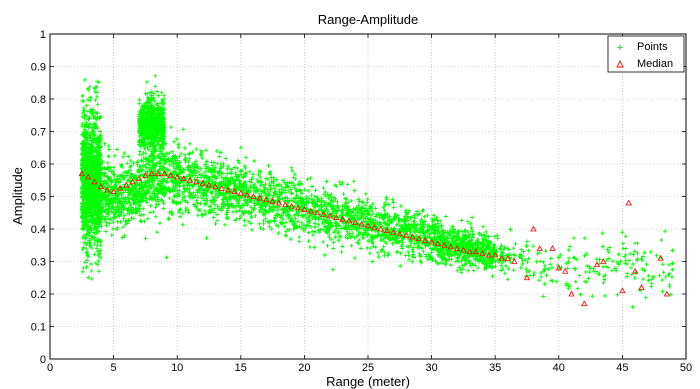 The width and height of the screenshot is (700, 389). What do you see at coordinates (652, 47) in the screenshot?
I see `legend-points-label: Points` at bounding box center [652, 47].